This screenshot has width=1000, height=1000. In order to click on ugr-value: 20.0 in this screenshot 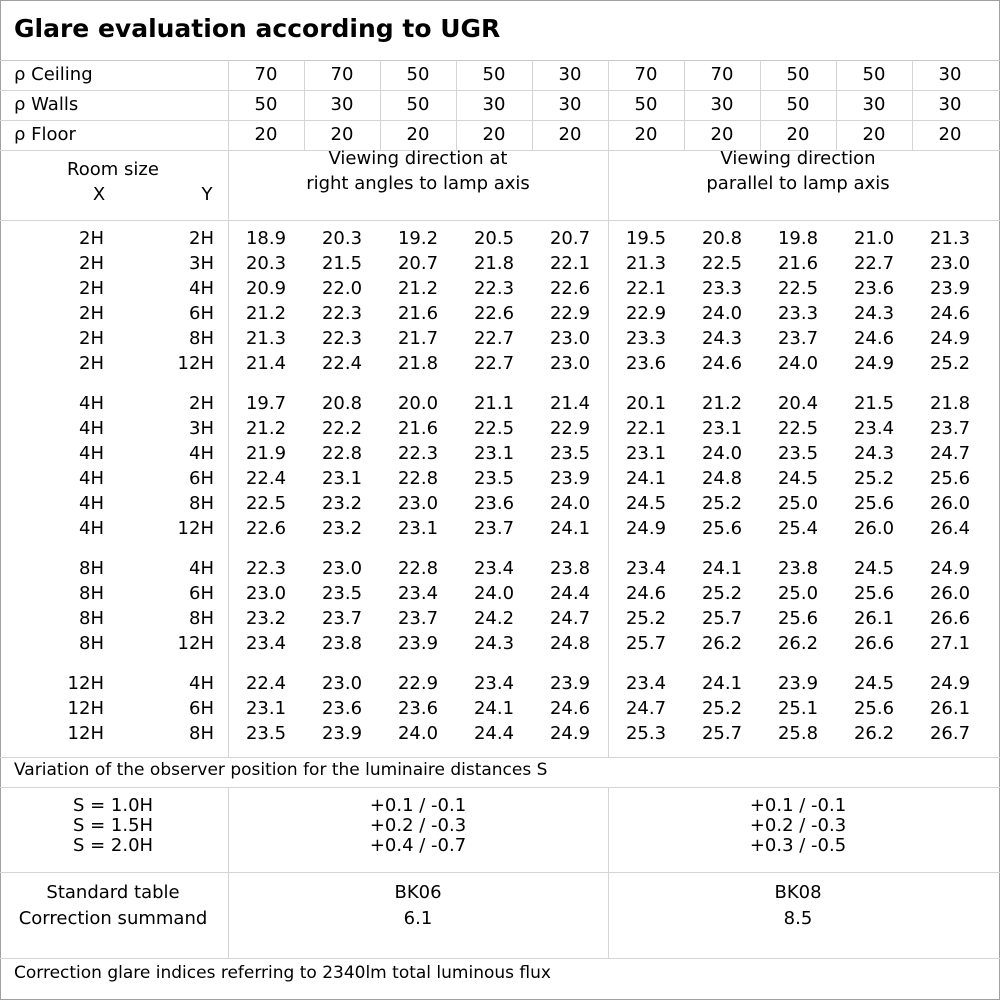, I will do `click(418, 403)`.